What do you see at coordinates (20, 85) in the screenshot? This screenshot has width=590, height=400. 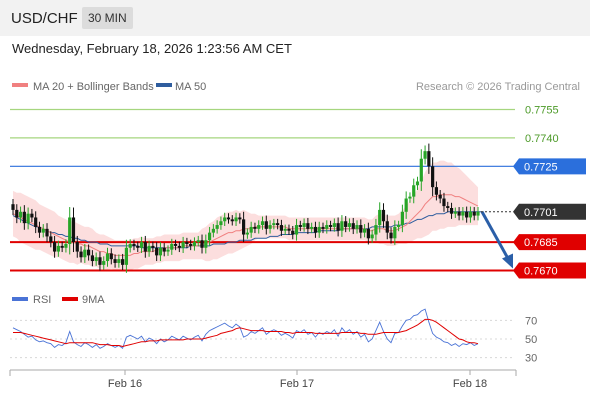 I see `ma20-legend-swatch` at bounding box center [20, 85].